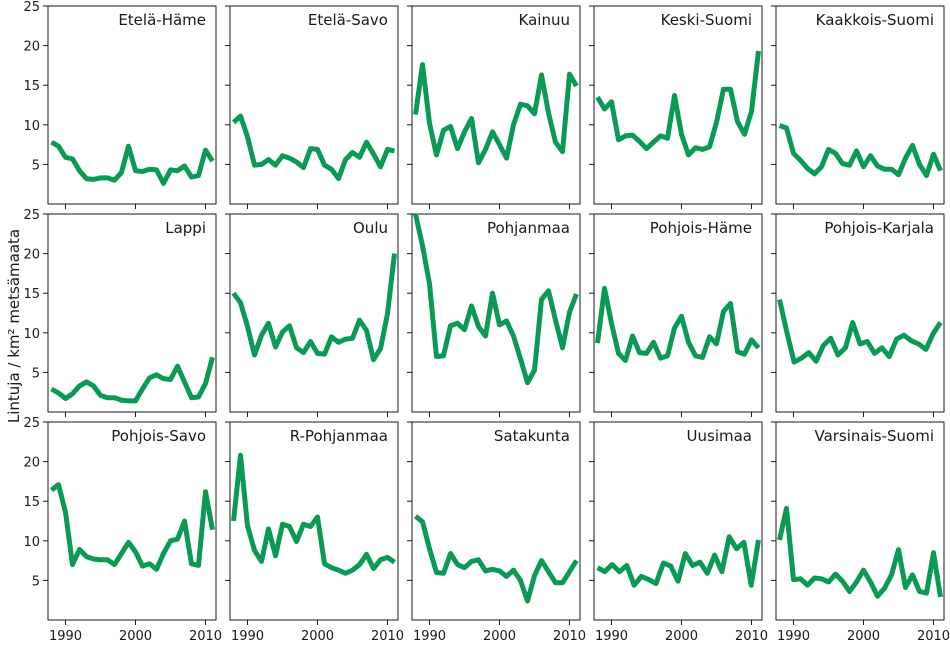 The image size is (950, 650). What do you see at coordinates (706, 20) in the screenshot?
I see `panel-title: Keski-Suomi` at bounding box center [706, 20].